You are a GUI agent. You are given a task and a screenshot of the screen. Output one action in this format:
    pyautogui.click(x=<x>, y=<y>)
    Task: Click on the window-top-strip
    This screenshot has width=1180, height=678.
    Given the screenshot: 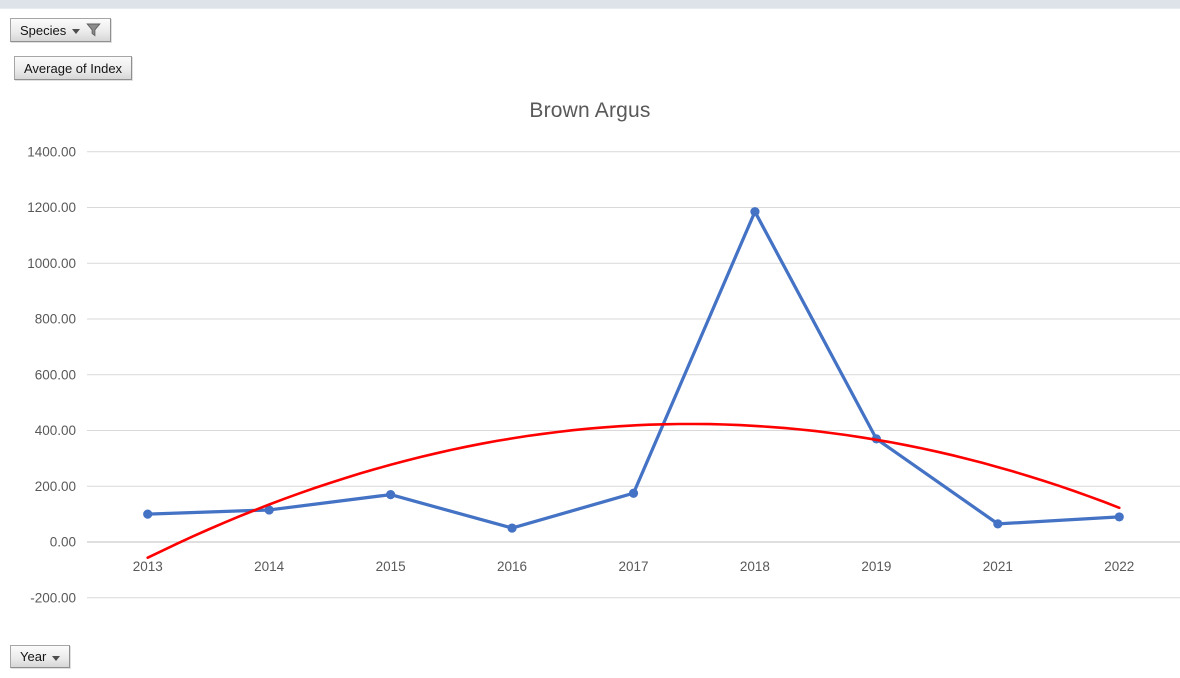 What is the action you would take?
    pyautogui.click(x=590, y=4)
    